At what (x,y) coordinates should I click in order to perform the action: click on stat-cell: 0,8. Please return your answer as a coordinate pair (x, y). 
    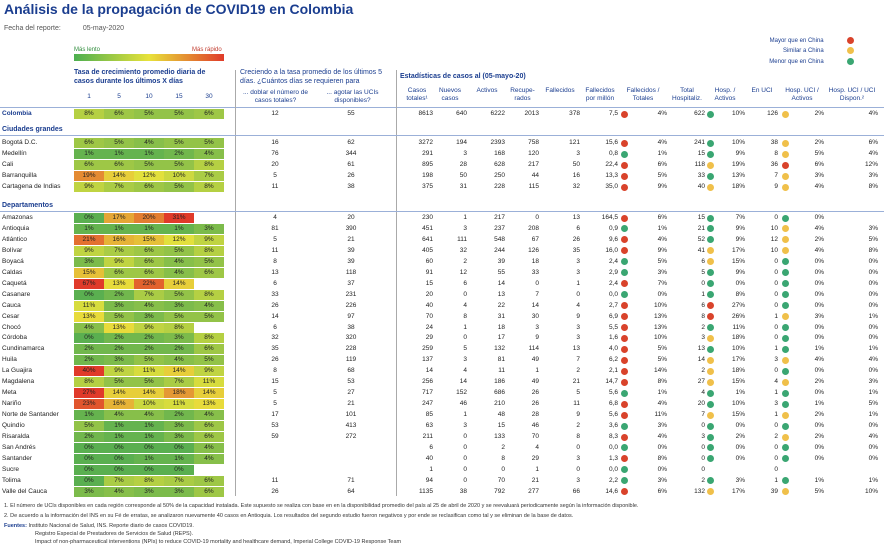
    Looking at the image, I should click on (613, 153).